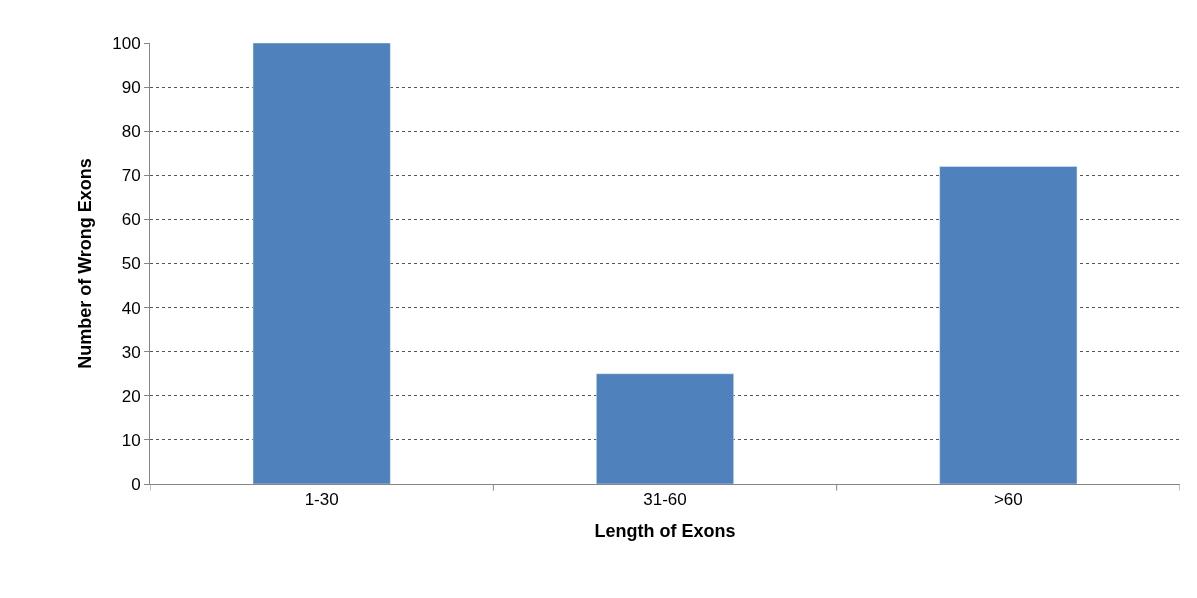  Describe the element at coordinates (85, 263) in the screenshot. I see `y-axis-title: Number of Wrong Exons` at that location.